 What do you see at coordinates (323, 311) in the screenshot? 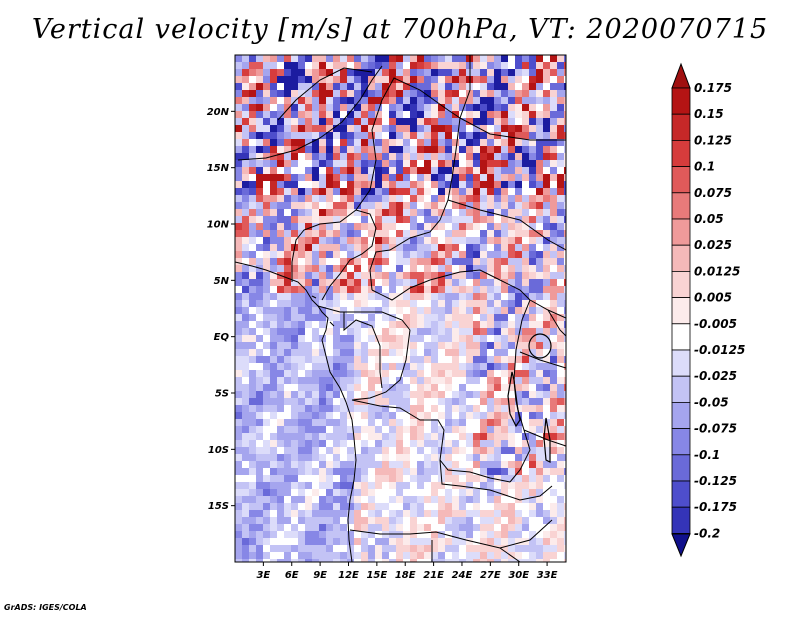
I see `gabon-coast-islands` at bounding box center [323, 311].